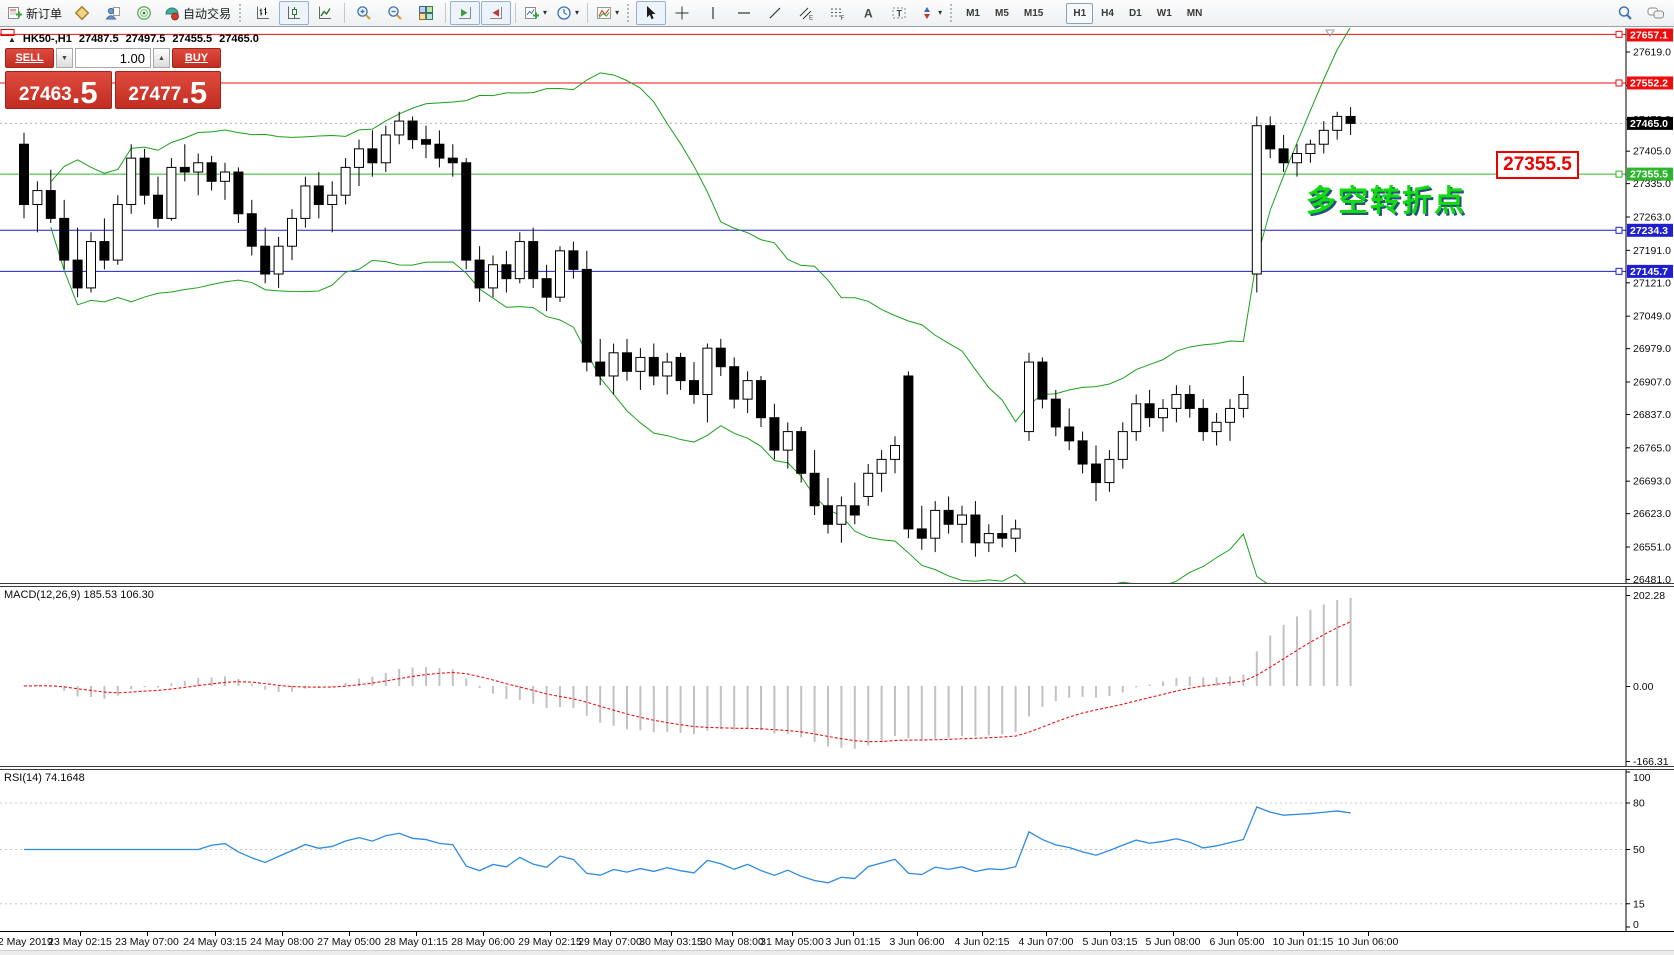 This screenshot has height=955, width=1674. What do you see at coordinates (1058, 13) in the screenshot?
I see `timeframe-m30` at bounding box center [1058, 13].